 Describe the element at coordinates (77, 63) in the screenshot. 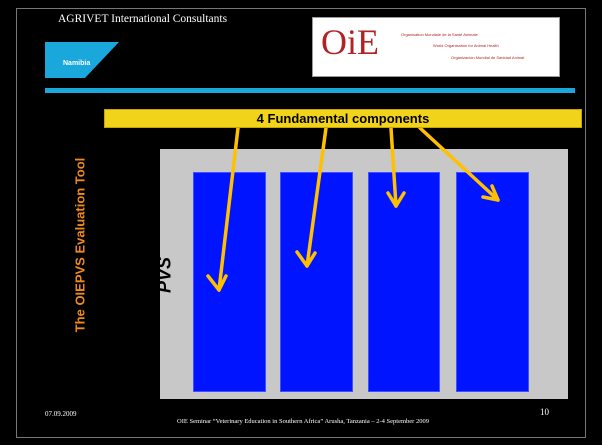

I see `namibia-label: Namibia` at that location.